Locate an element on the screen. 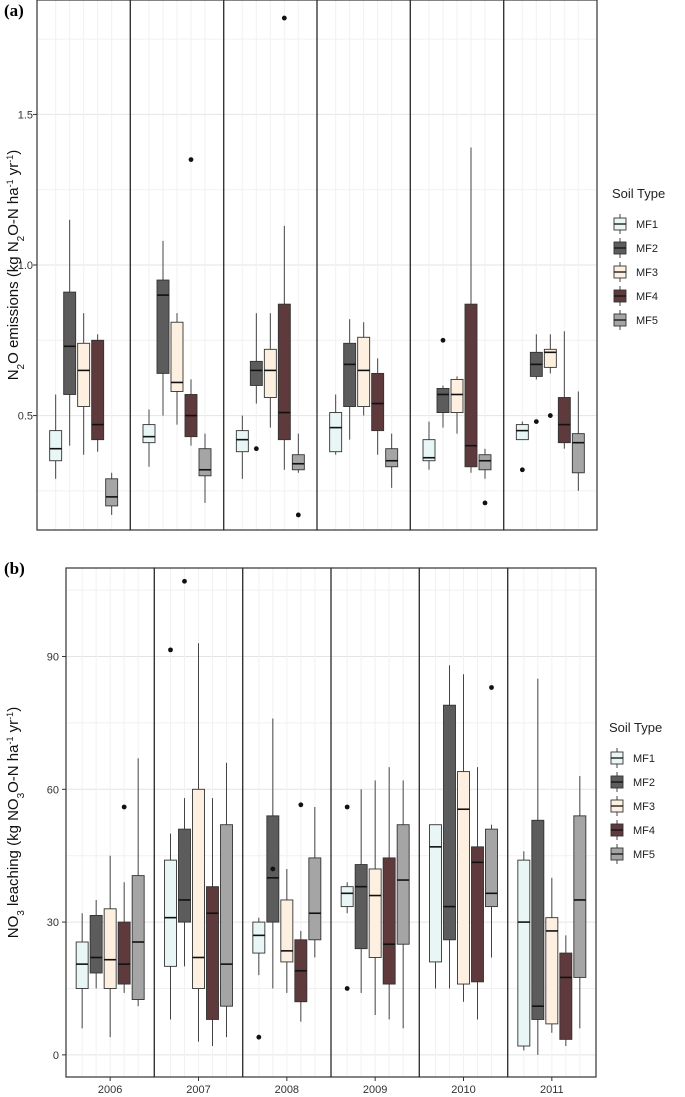 The width and height of the screenshot is (685, 1097). legend-item-mf5: MF5 is located at coordinates (632, 854).